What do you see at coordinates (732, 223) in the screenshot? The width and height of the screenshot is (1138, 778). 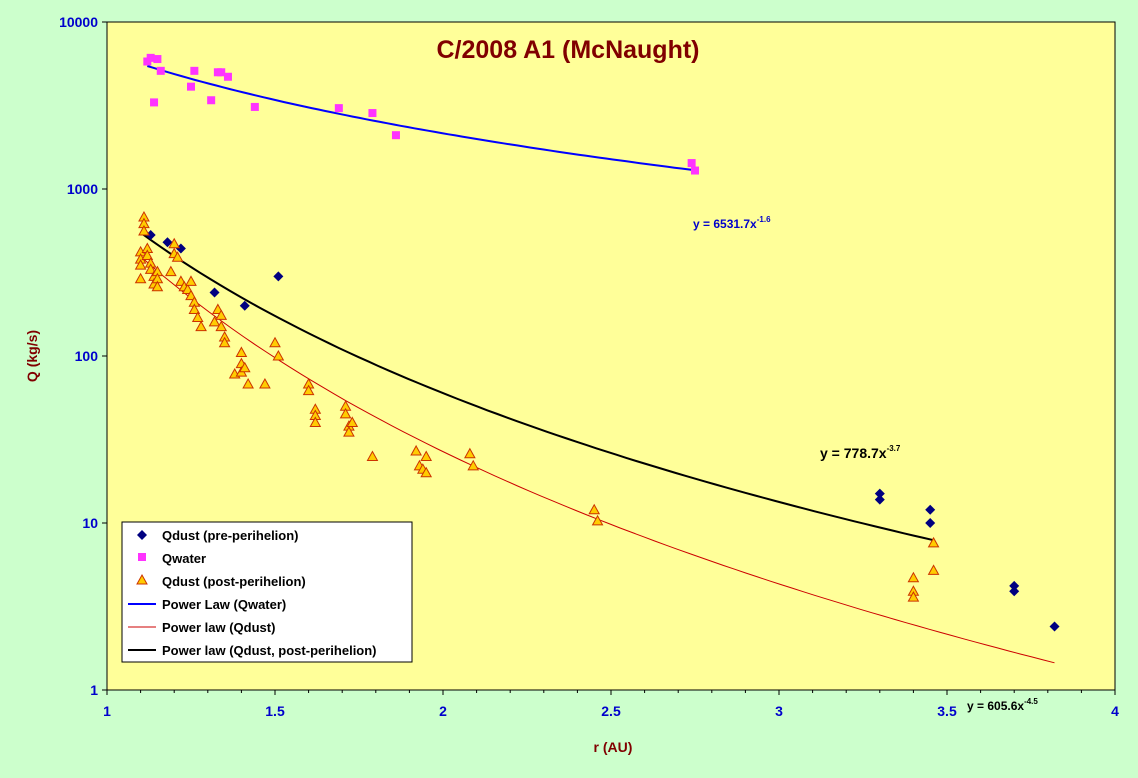 I see `fit-equation-water: y = 6531.7x-1.6` at bounding box center [732, 223].